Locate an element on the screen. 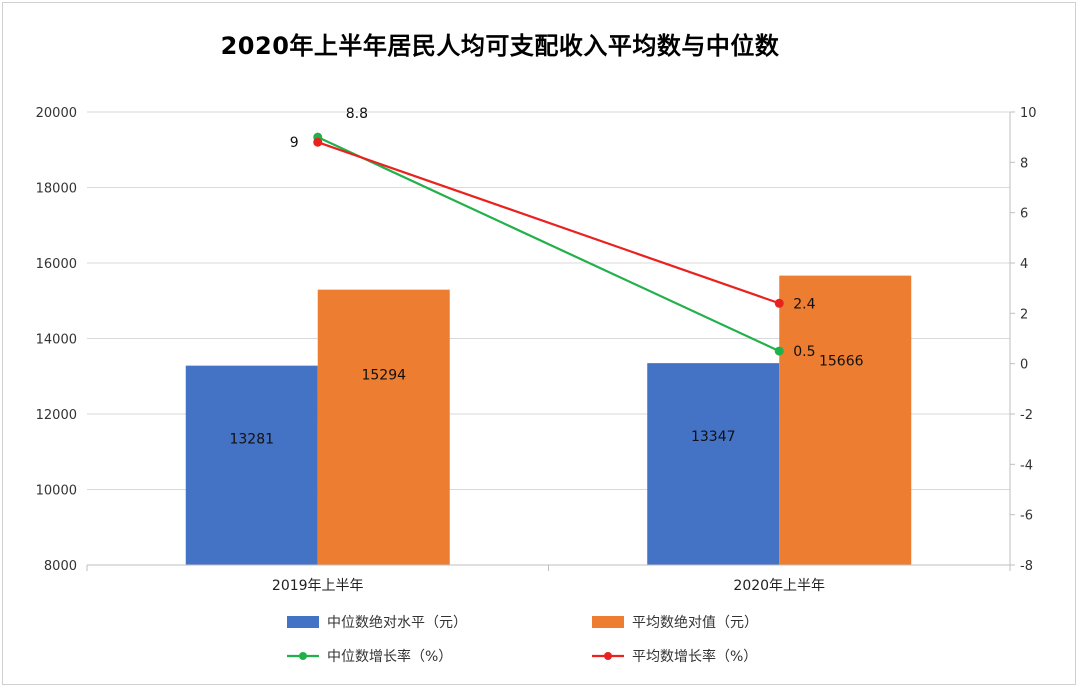 The height and width of the screenshot is (689, 1080). right-axis-tick-label: 2 is located at coordinates (1024, 314).